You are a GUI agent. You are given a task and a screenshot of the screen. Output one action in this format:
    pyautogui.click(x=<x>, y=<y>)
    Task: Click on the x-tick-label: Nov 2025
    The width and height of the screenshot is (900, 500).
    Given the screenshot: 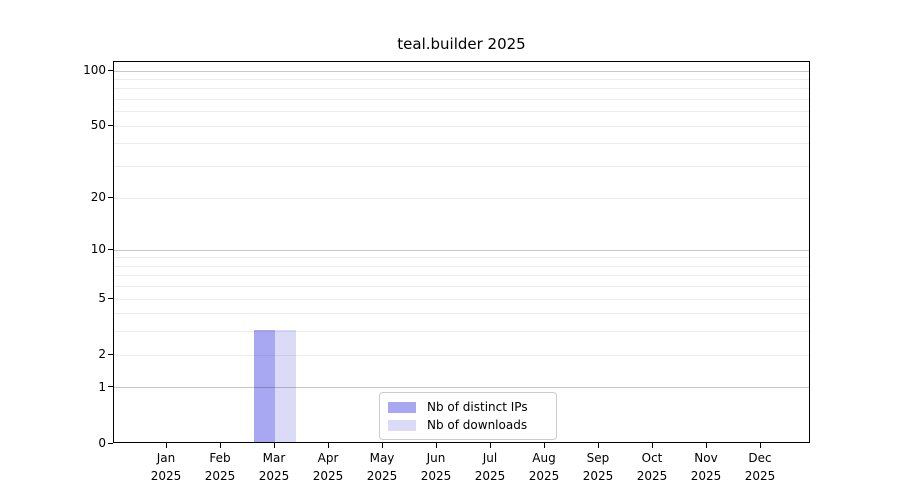 What is the action you would take?
    pyautogui.click(x=706, y=467)
    